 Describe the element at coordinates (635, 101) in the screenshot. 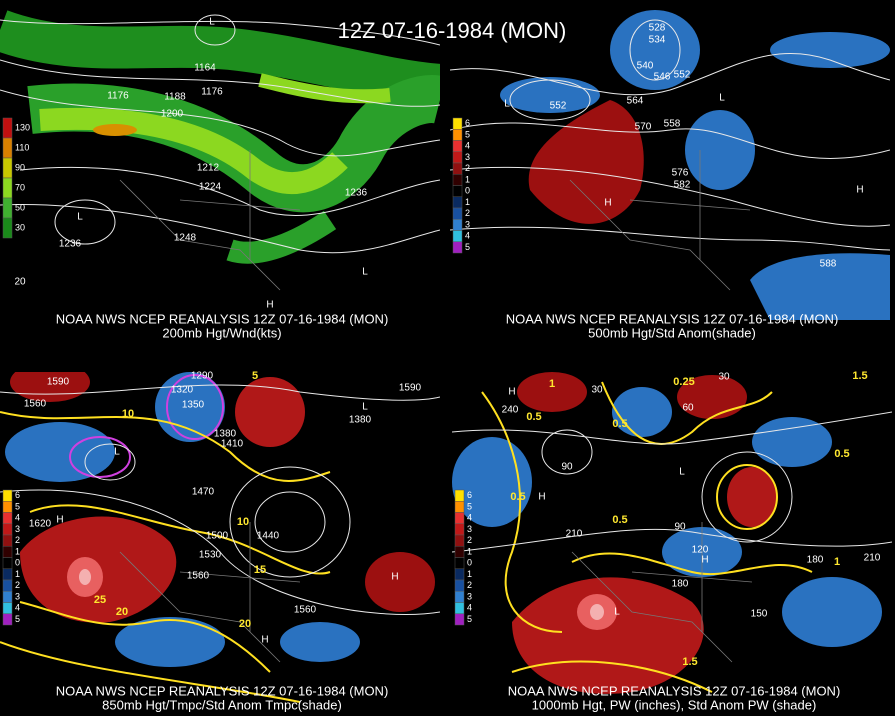

I see `contour-label: 564` at that location.